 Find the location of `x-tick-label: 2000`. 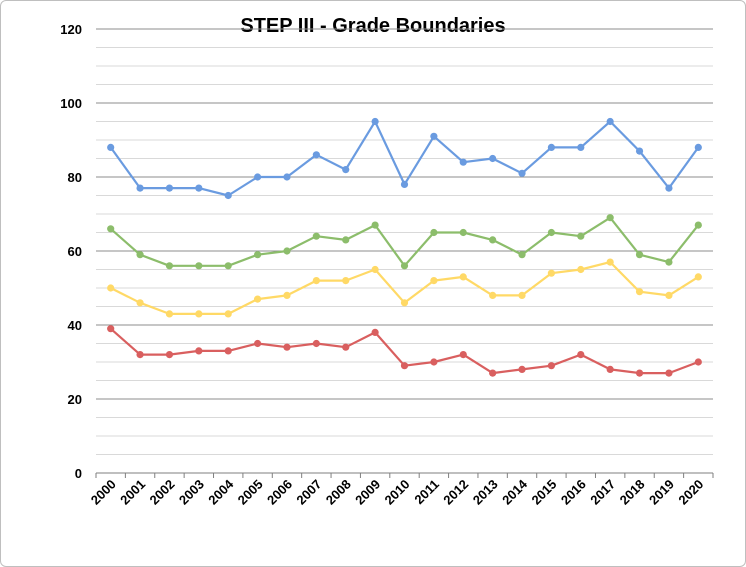

x-tick-label: 2000 is located at coordinates (103, 492).